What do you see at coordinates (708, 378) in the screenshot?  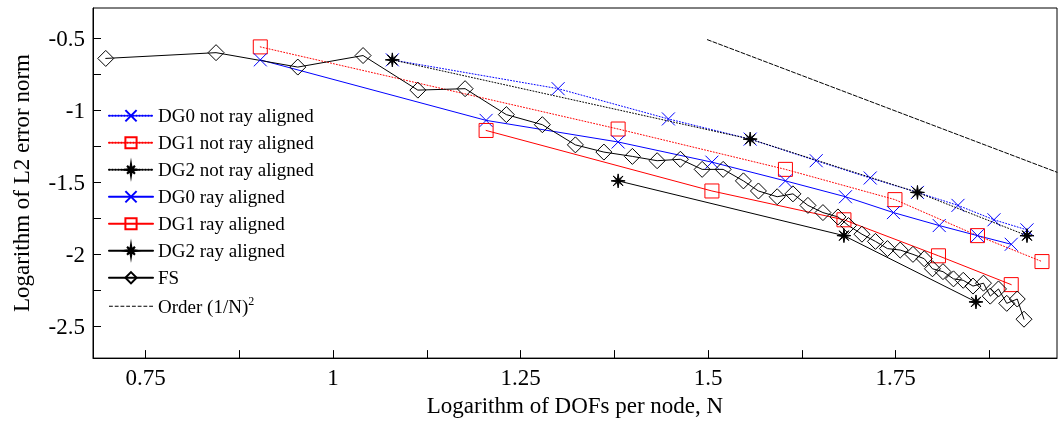 I see `x-tick-label: 1.5` at bounding box center [708, 378].